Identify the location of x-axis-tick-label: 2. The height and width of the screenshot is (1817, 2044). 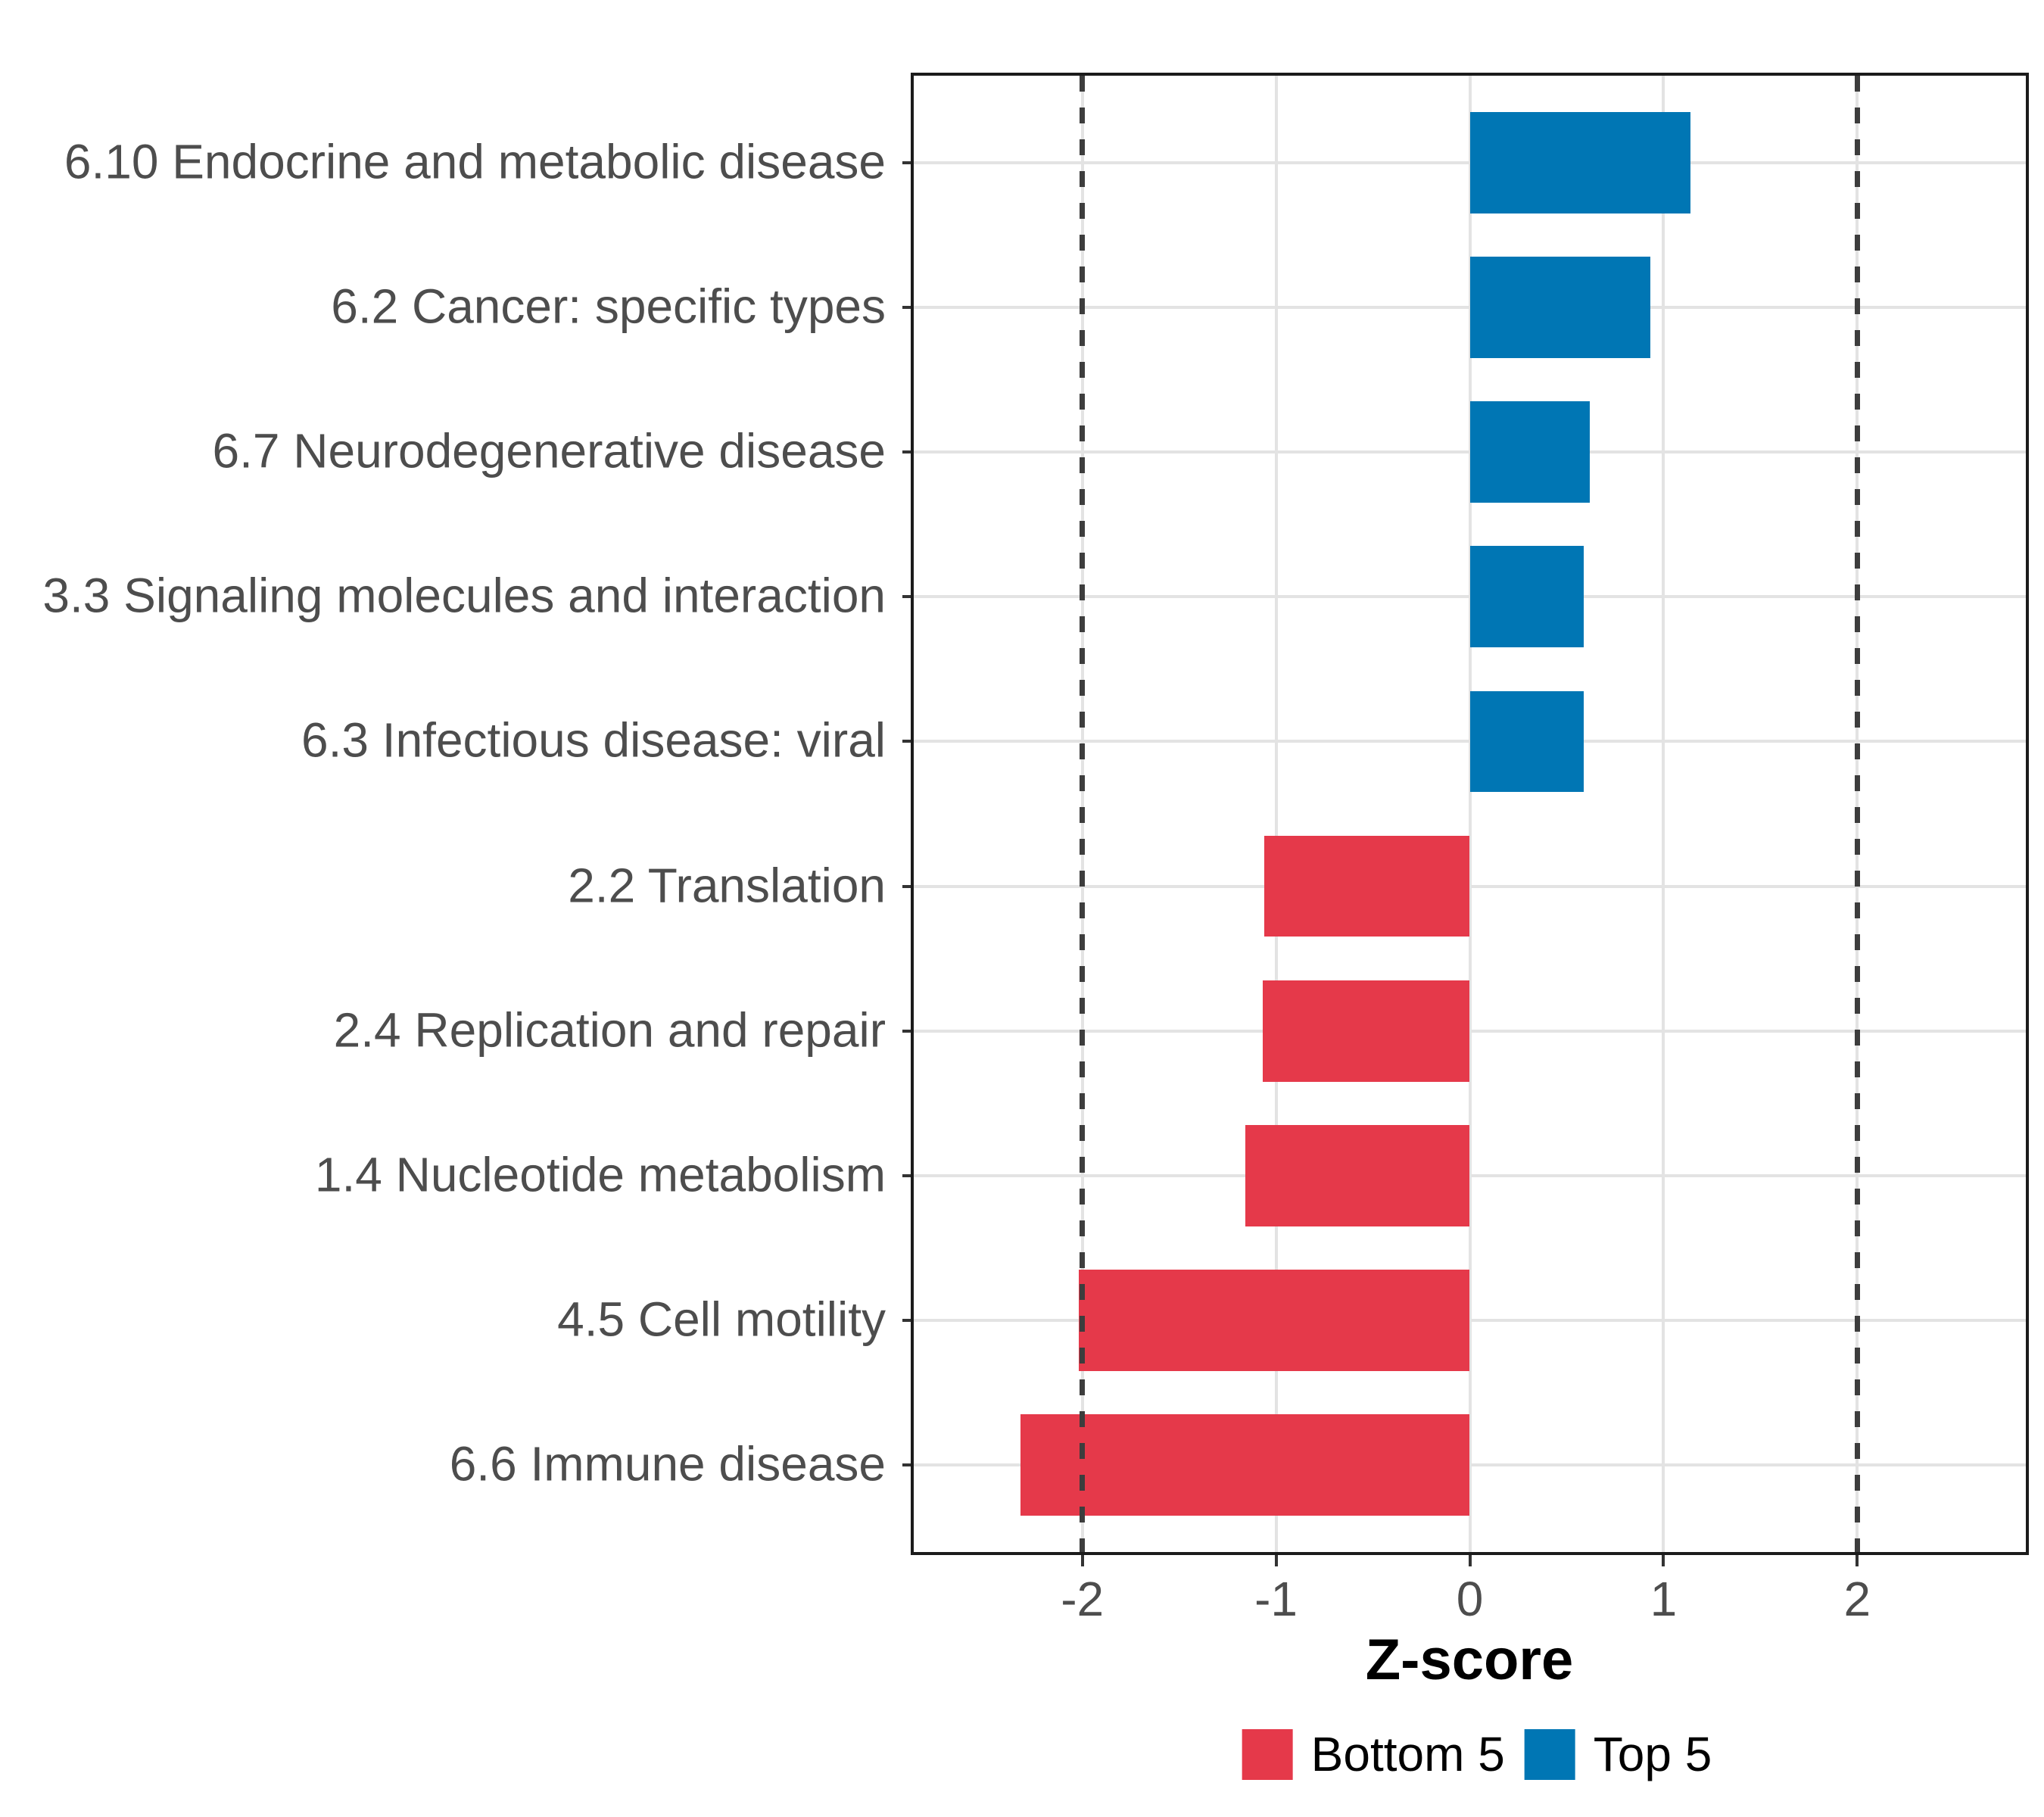
(1857, 1599).